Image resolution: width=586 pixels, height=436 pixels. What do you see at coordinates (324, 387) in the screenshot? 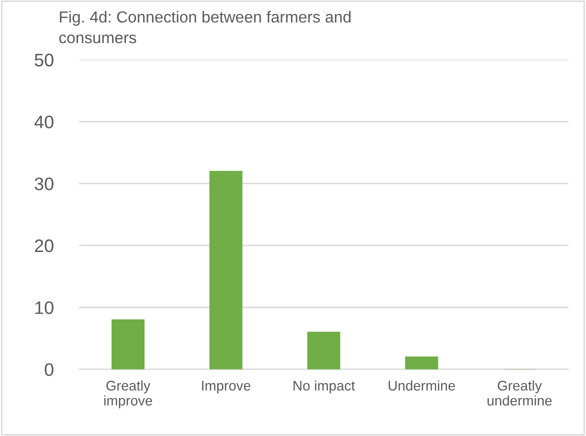
I see `x-tick-label: No impact` at bounding box center [324, 387].